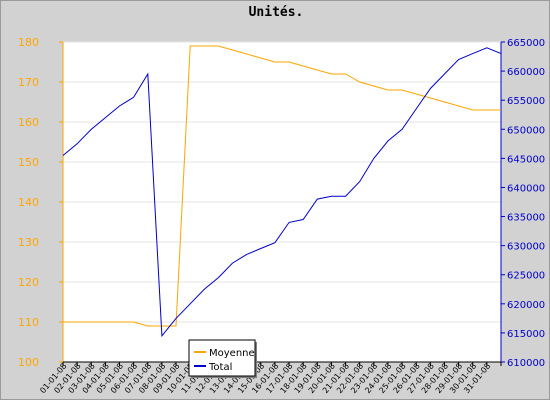  Describe the element at coordinates (28, 322) in the screenshot. I see `left-y-tick-label: 110` at that location.